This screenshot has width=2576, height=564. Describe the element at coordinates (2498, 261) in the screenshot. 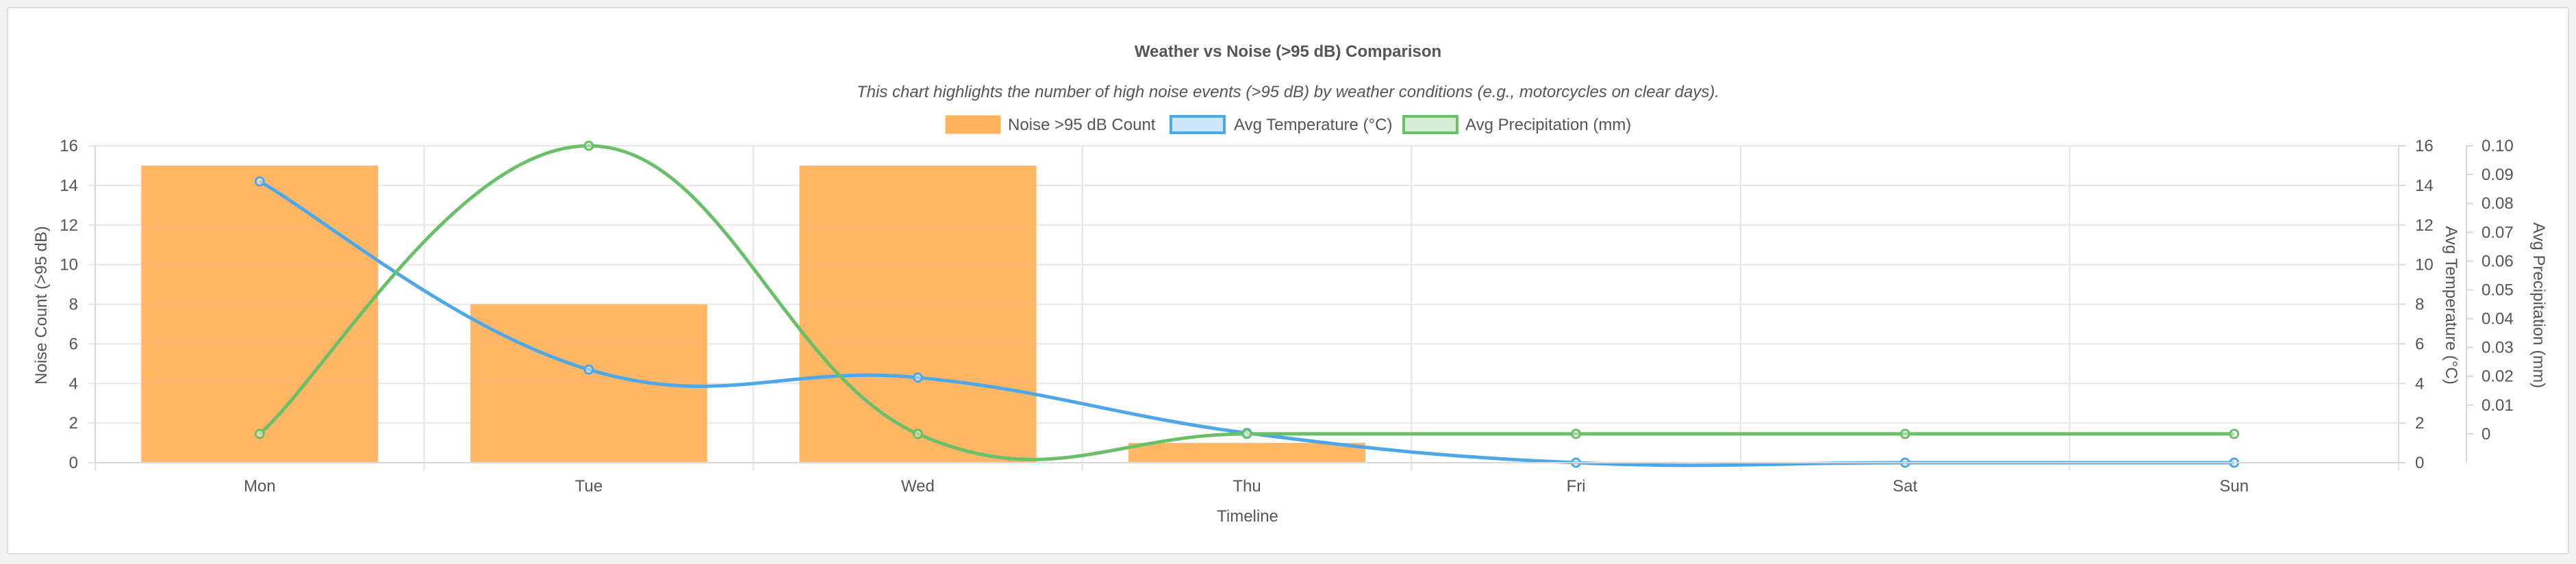

I see `y-right2-tick-label: 0.06` at that location.